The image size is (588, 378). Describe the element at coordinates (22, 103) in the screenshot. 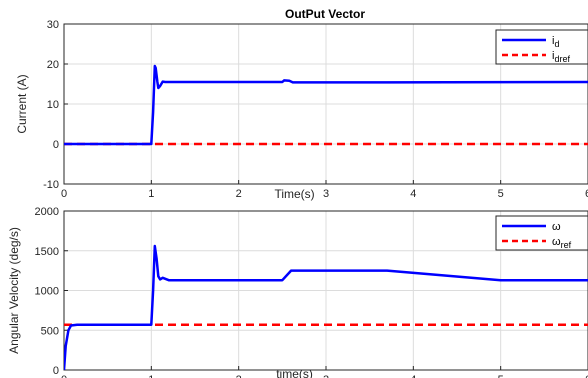

I see `y-axis-label: Current (A)` at that location.